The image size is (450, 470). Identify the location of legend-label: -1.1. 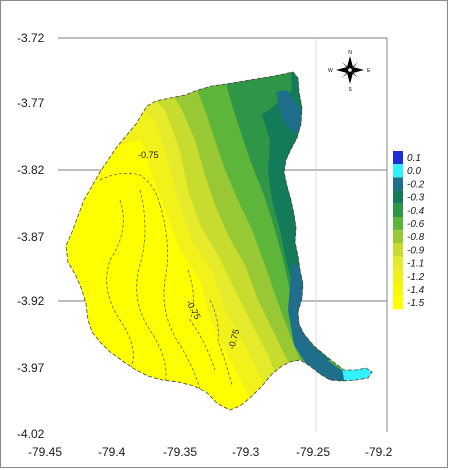
(415, 264).